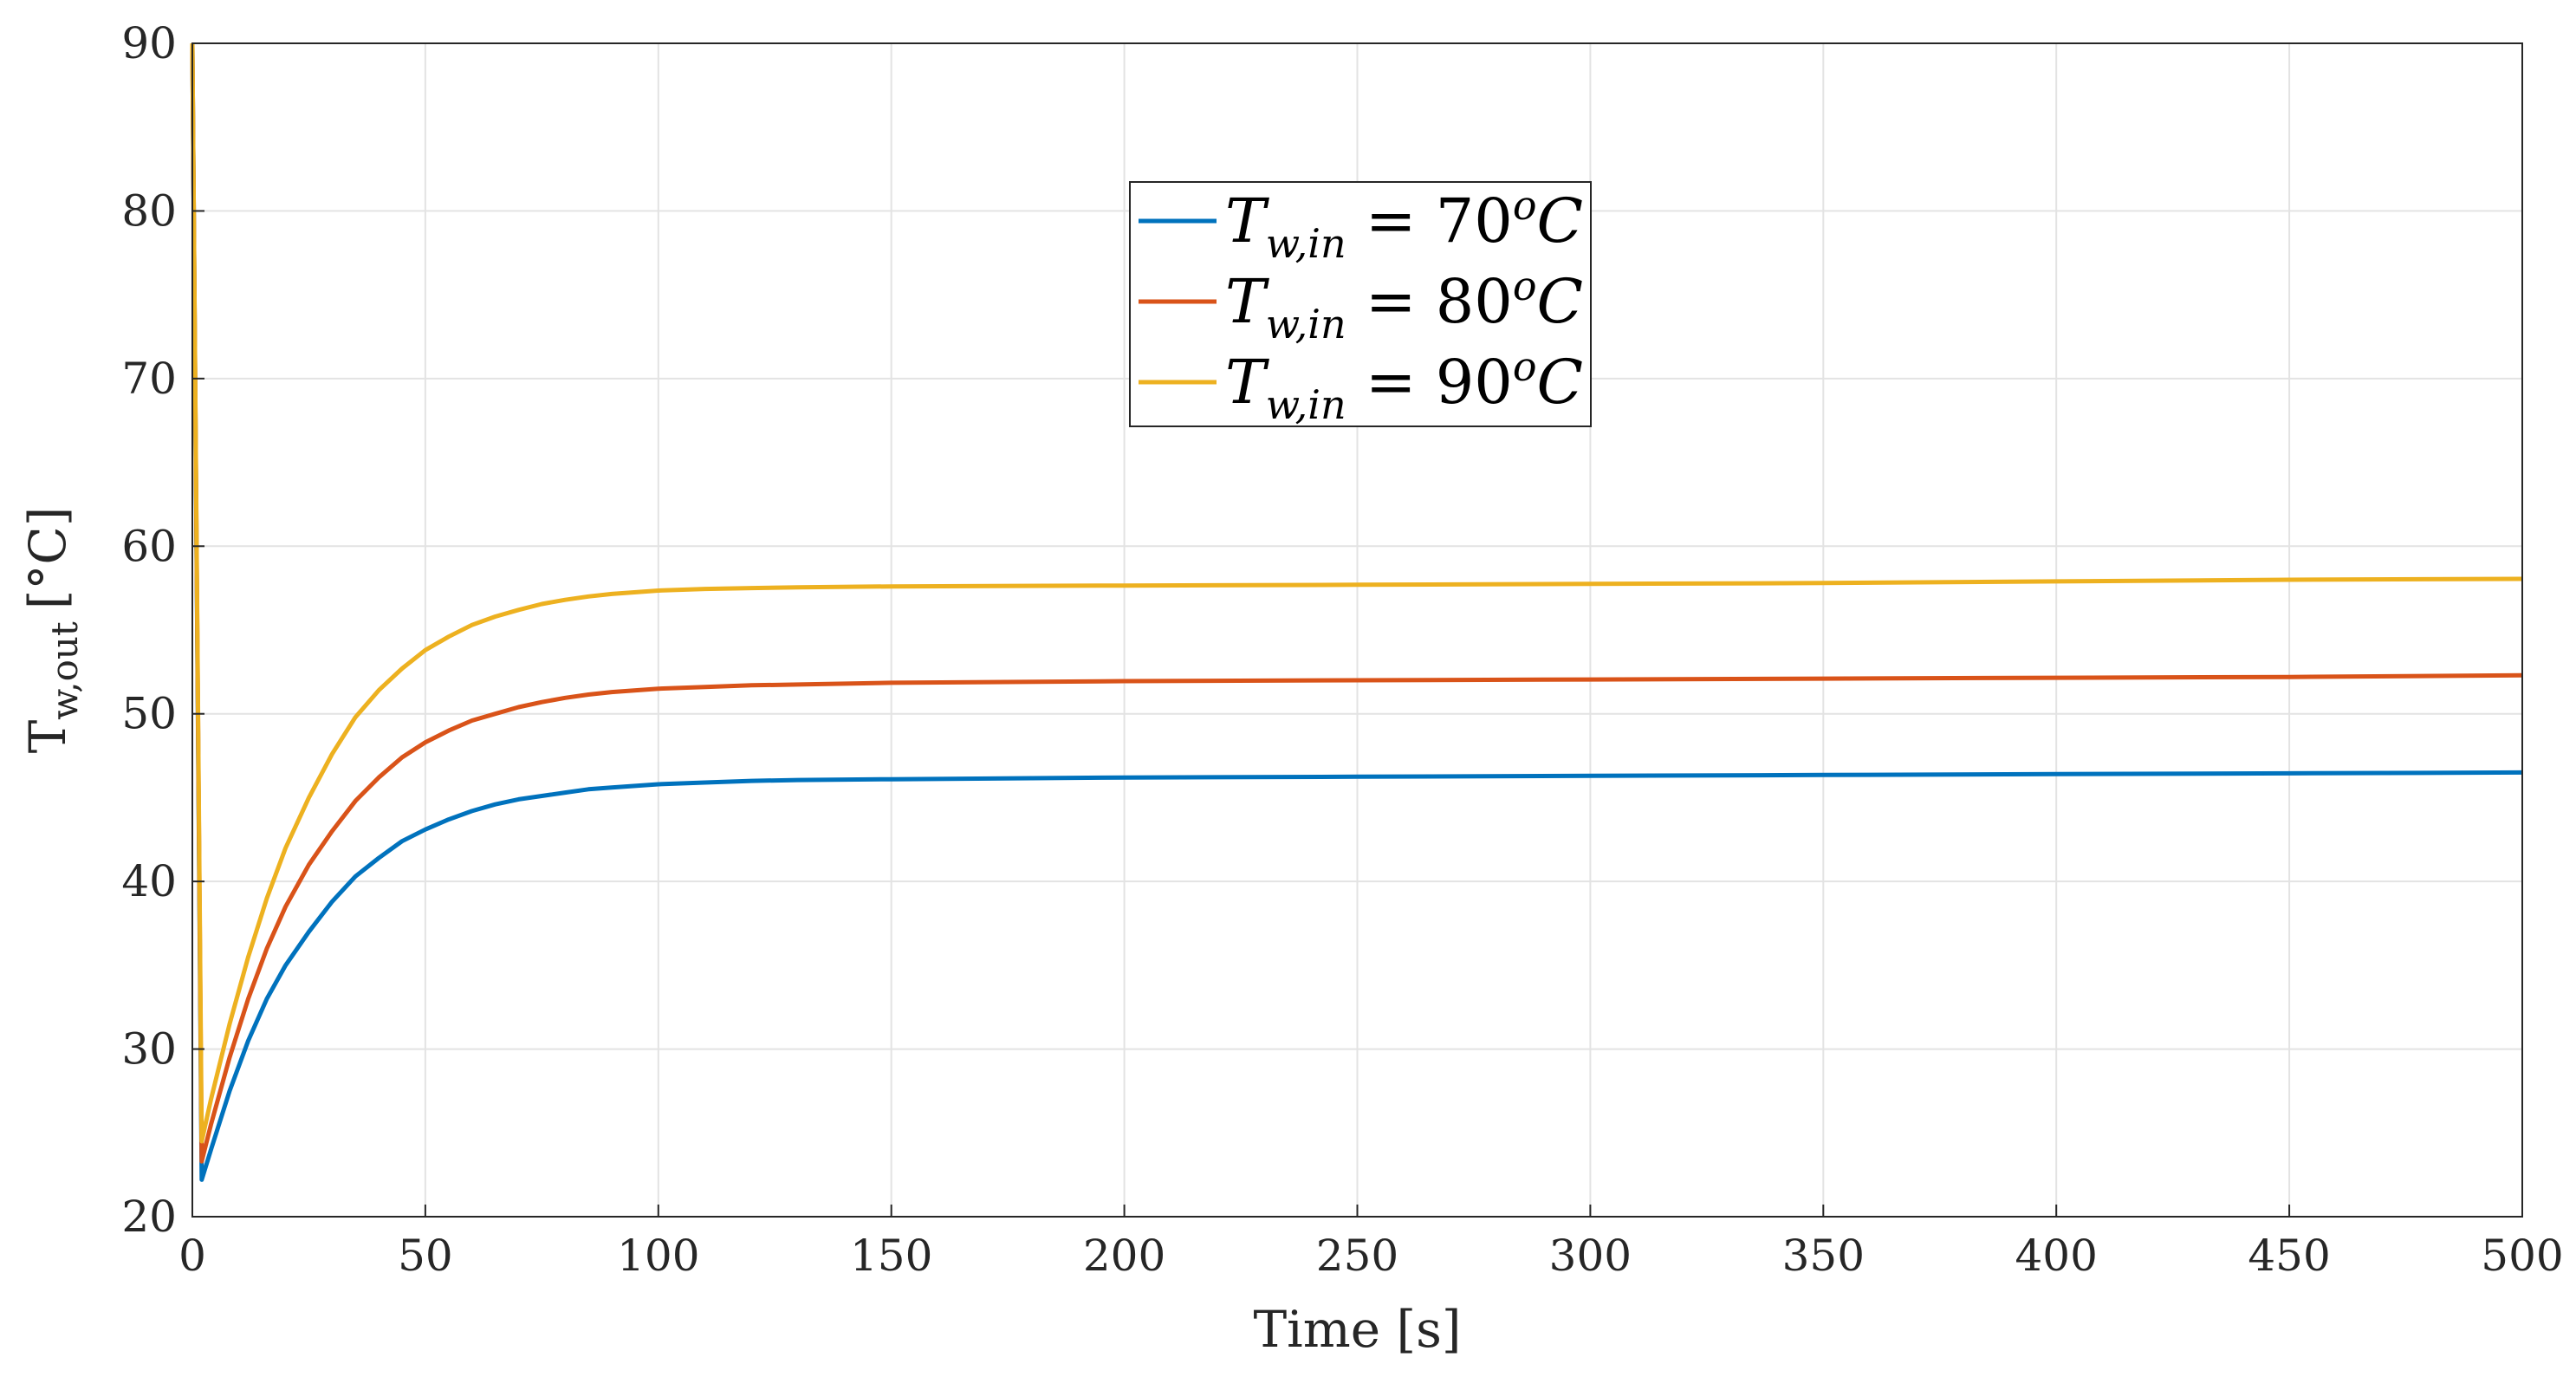 The height and width of the screenshot is (1390, 2576). Describe the element at coordinates (426, 1256) in the screenshot. I see `x-tick-label: 50` at that location.